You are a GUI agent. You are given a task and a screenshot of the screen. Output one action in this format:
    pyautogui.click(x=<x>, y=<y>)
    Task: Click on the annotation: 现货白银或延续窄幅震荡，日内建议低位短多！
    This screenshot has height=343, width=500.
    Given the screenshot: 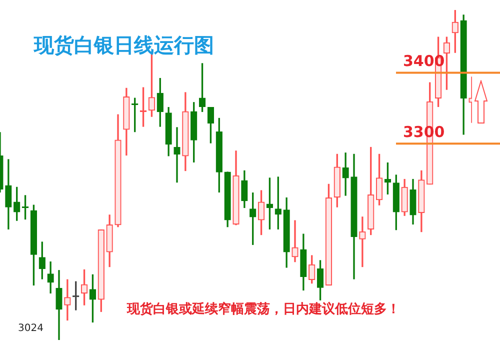 What is the action you would take?
    pyautogui.click(x=263, y=309)
    